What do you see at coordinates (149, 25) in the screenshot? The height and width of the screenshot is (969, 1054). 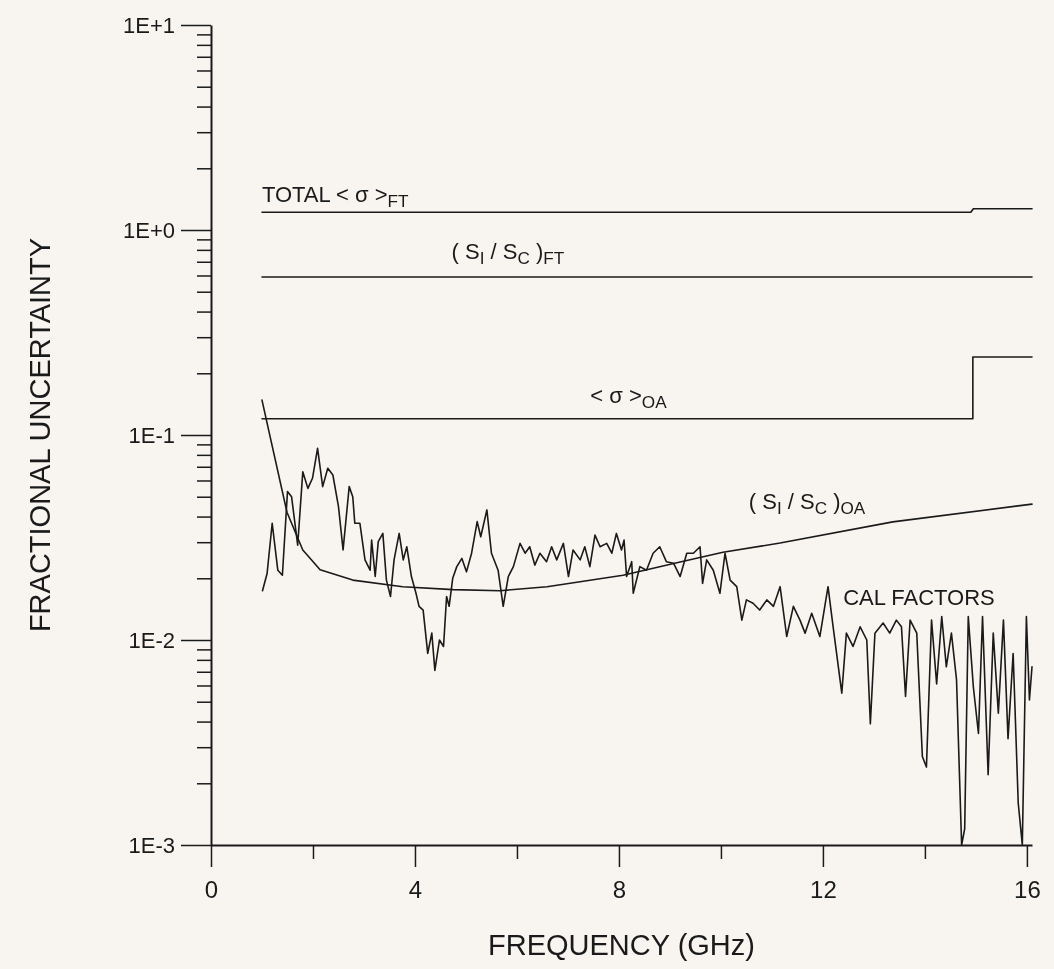 I see `y-tick-label: 1E+1` at bounding box center [149, 25].